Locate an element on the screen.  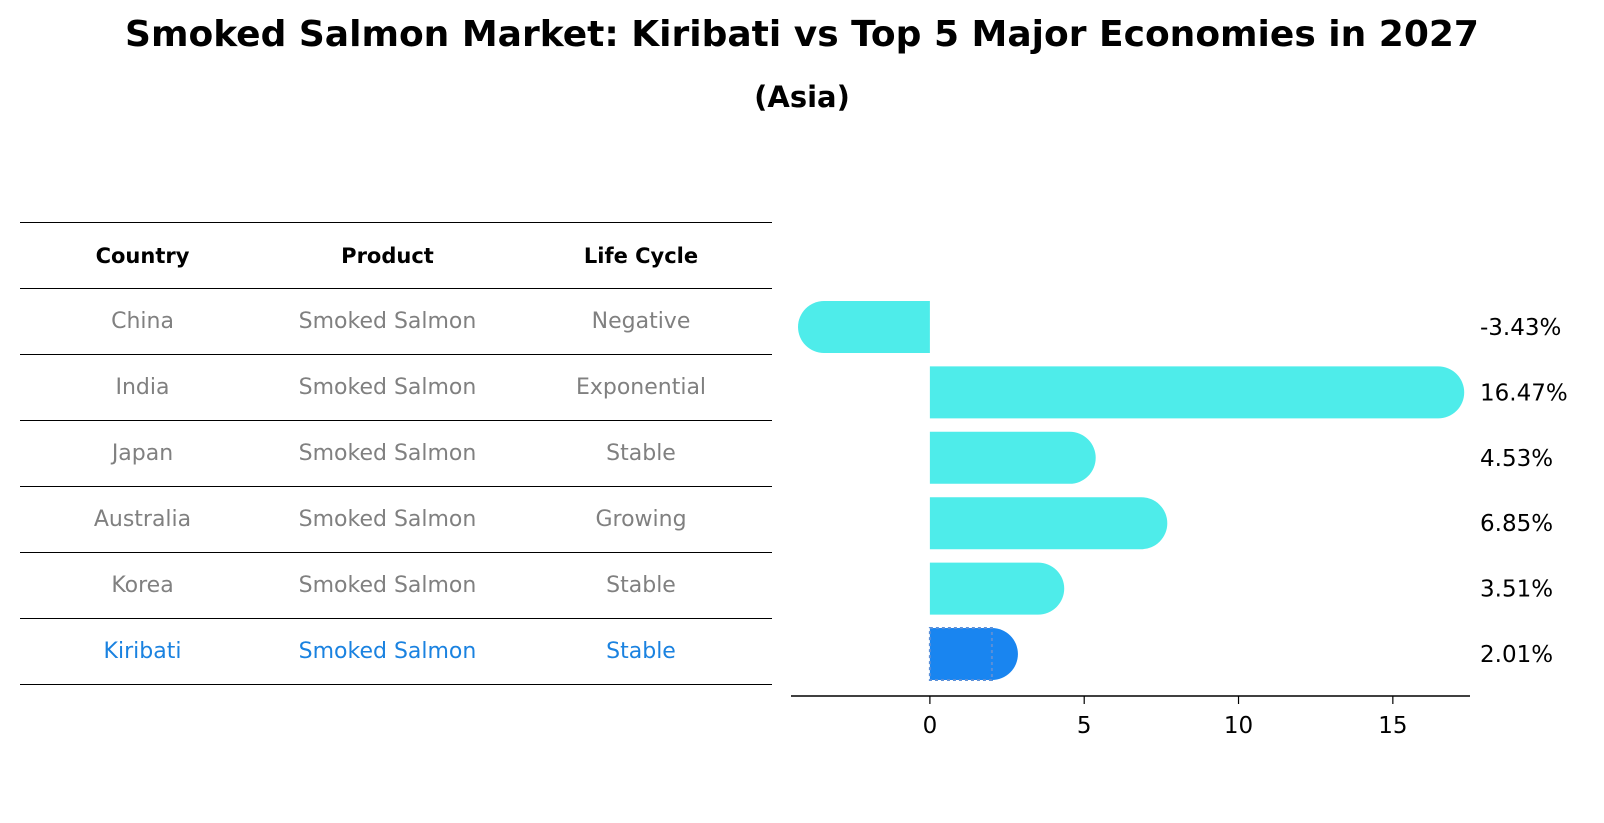
value-label-china: -3.43% is located at coordinates (1520, 328).